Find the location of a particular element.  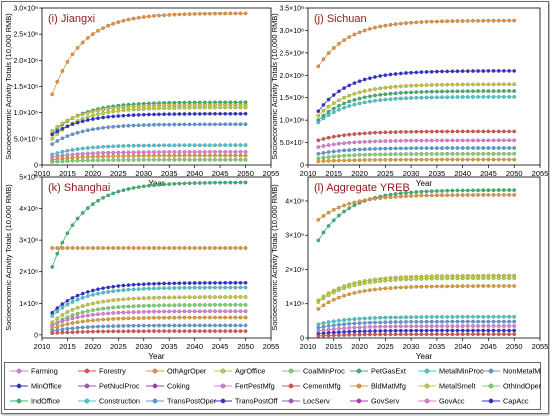

x-tick-label: 2010 is located at coordinates (308, 173).